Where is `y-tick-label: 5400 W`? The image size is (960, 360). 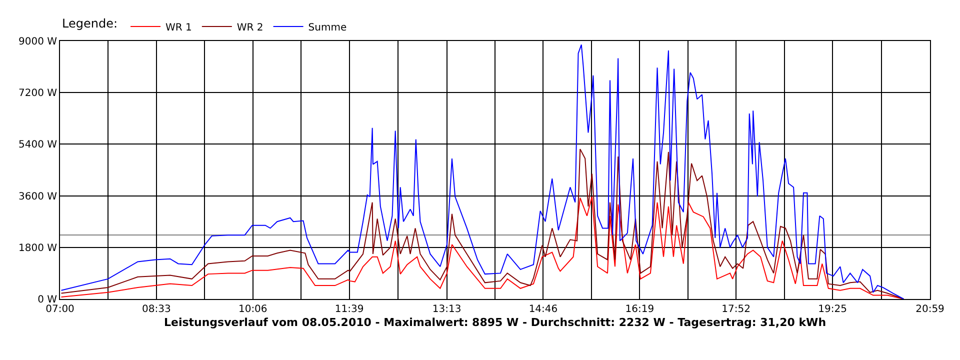 y-tick-label: 5400 W is located at coordinates (38, 145).